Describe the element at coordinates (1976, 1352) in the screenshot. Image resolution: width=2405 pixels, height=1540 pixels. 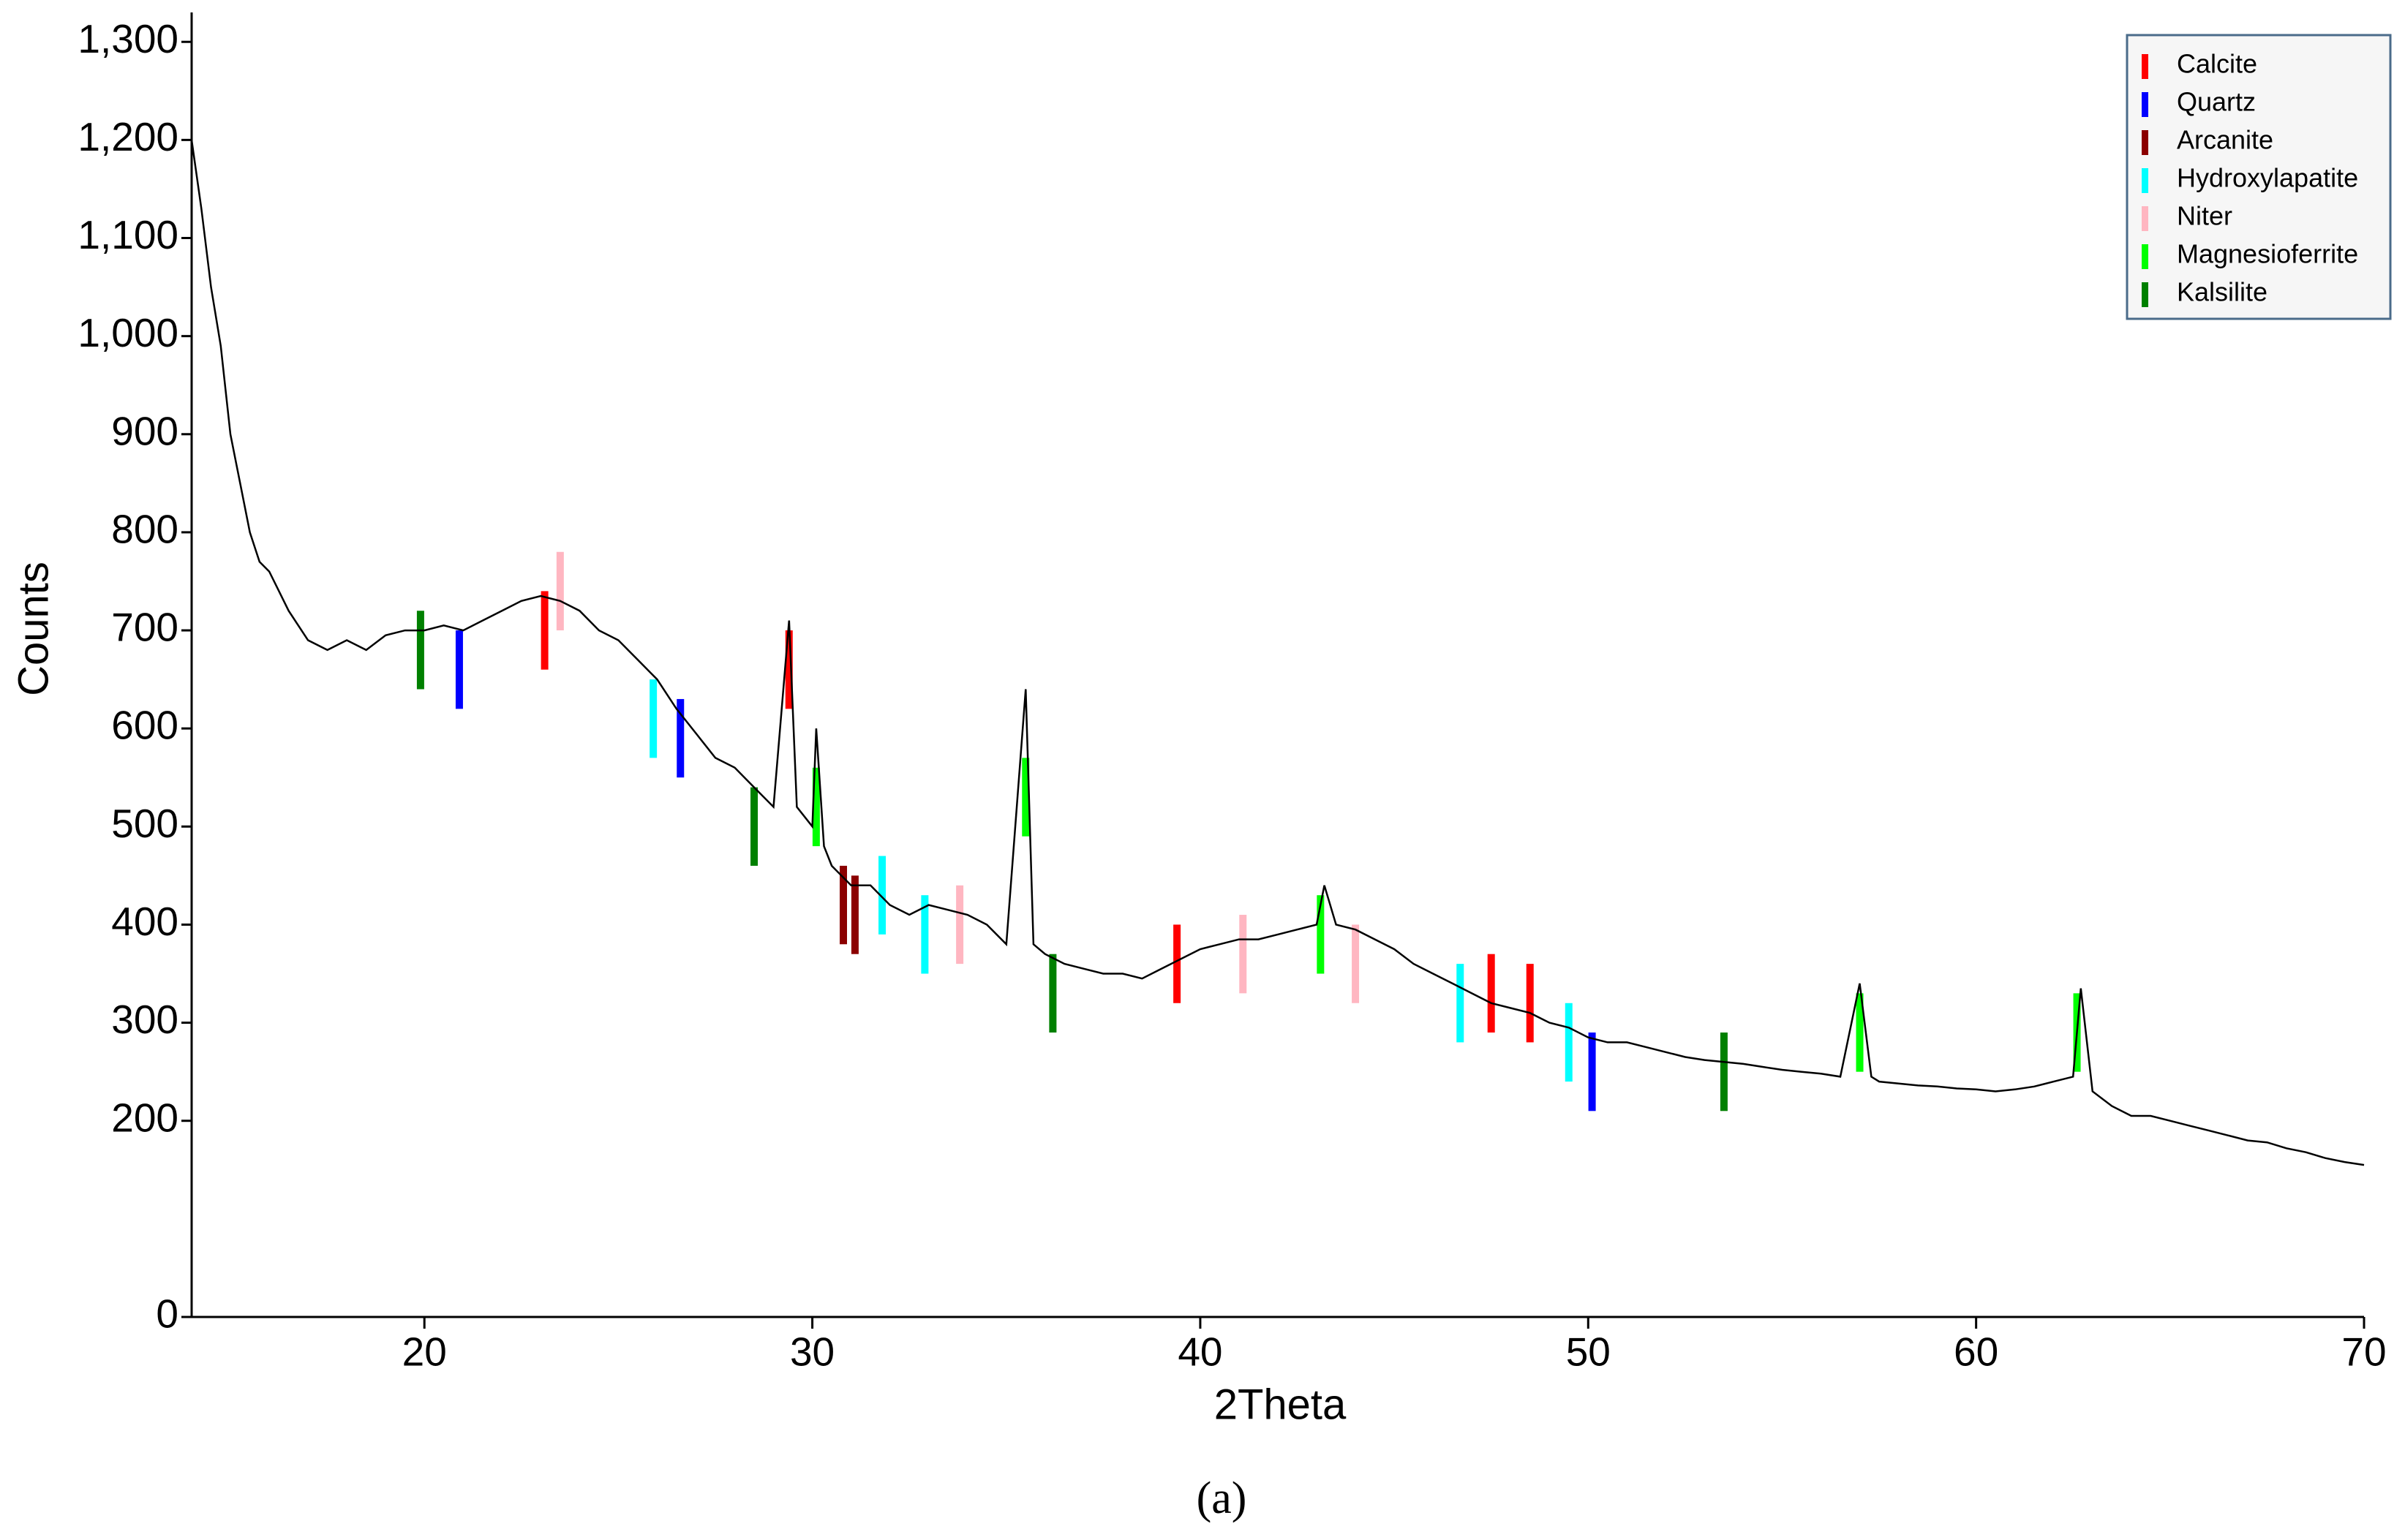
I see `x-tick-label: 60` at that location.